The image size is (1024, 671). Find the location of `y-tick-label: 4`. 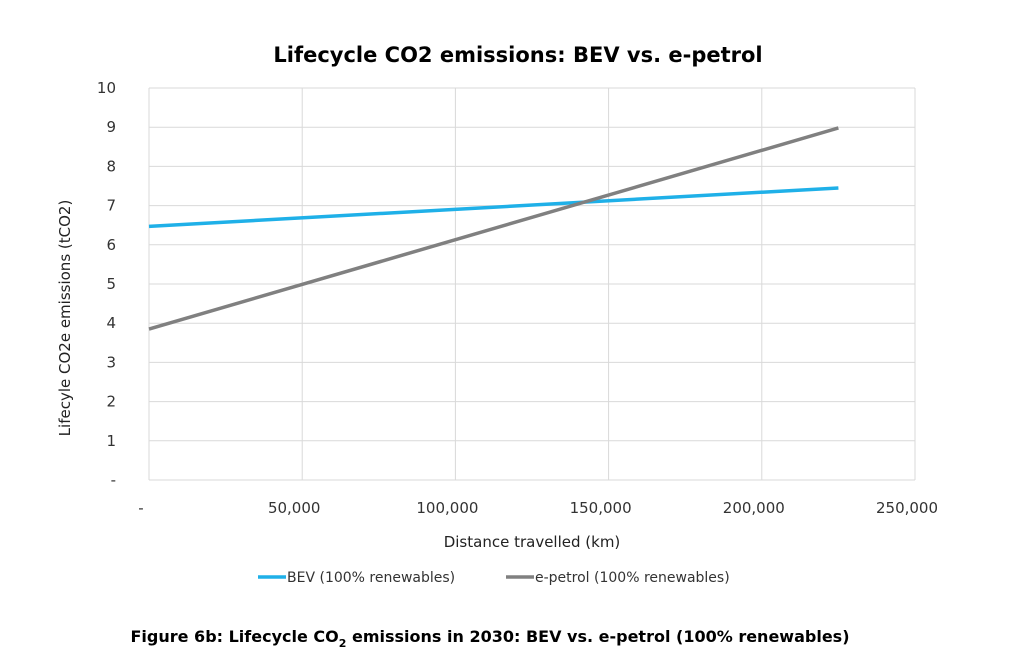

y-tick-label: 4 is located at coordinates (111, 323).